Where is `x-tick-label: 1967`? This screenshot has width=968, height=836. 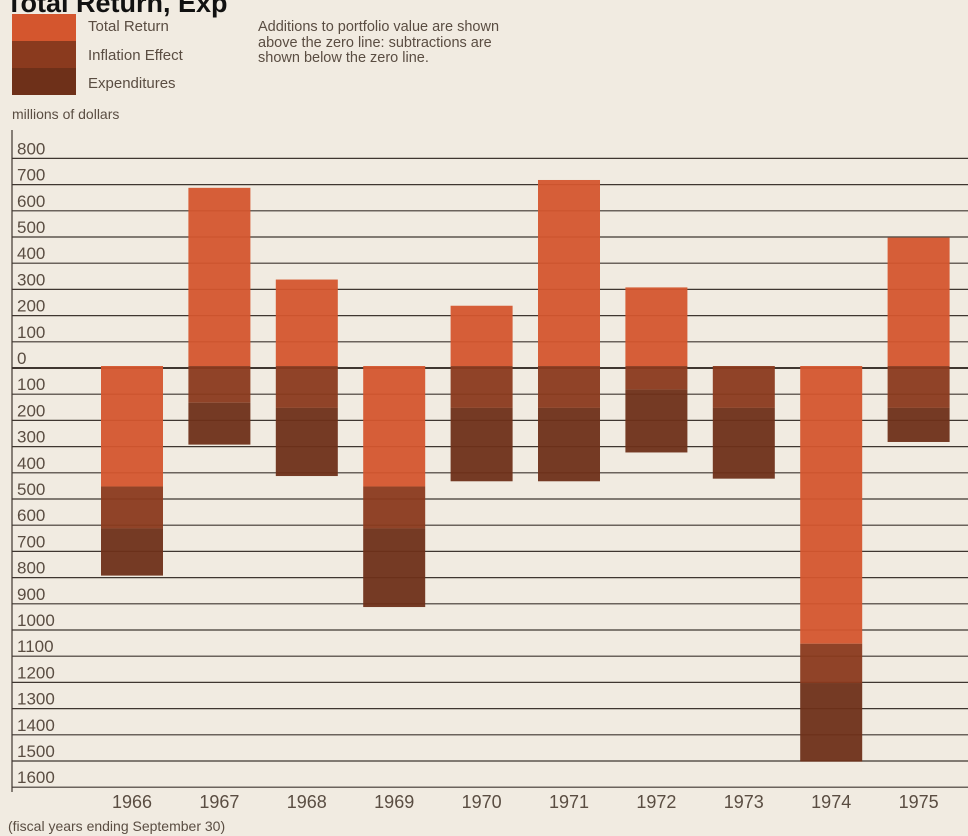 x-tick-label: 1967 is located at coordinates (219, 802).